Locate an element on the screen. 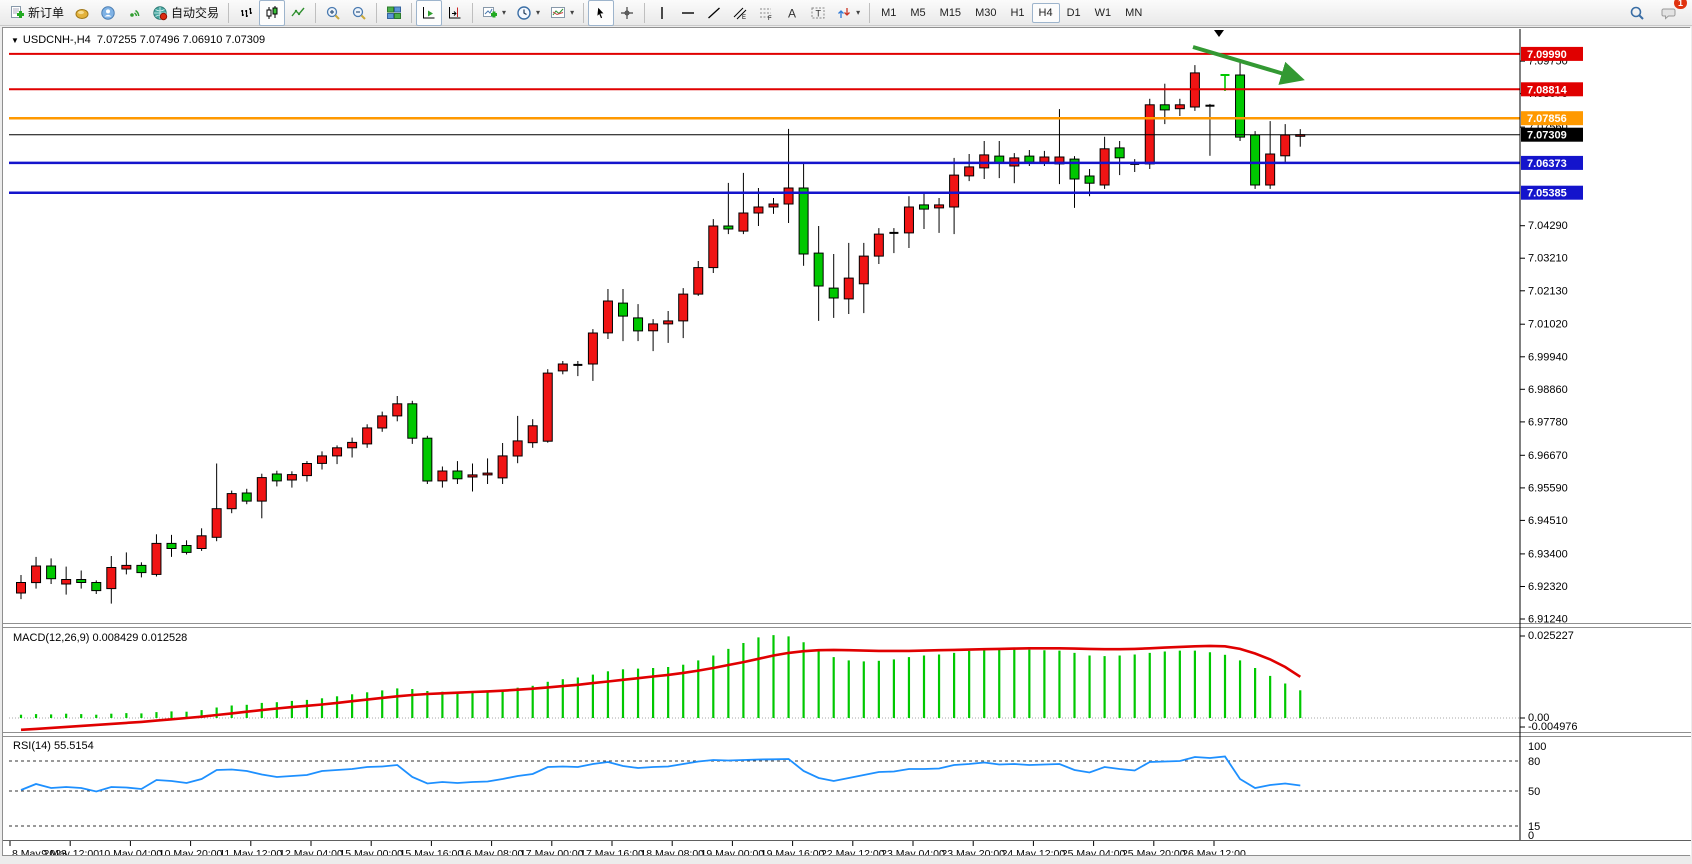 This screenshot has height=864, width=1692. timeframe-m30-button: M30 is located at coordinates (986, 12).